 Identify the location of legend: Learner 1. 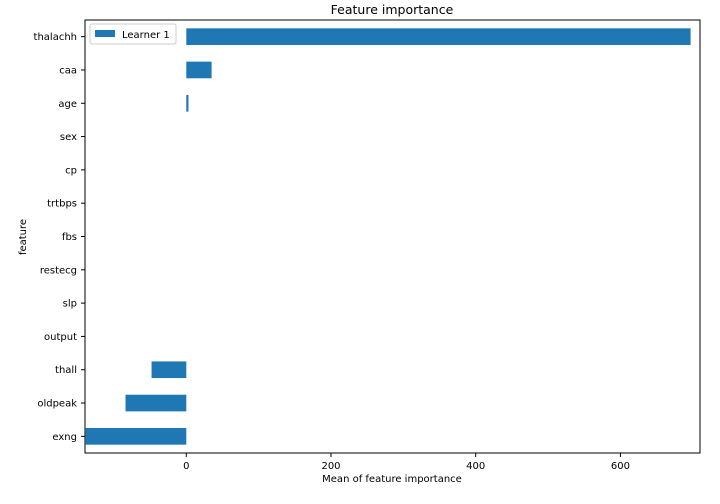
(133, 34).